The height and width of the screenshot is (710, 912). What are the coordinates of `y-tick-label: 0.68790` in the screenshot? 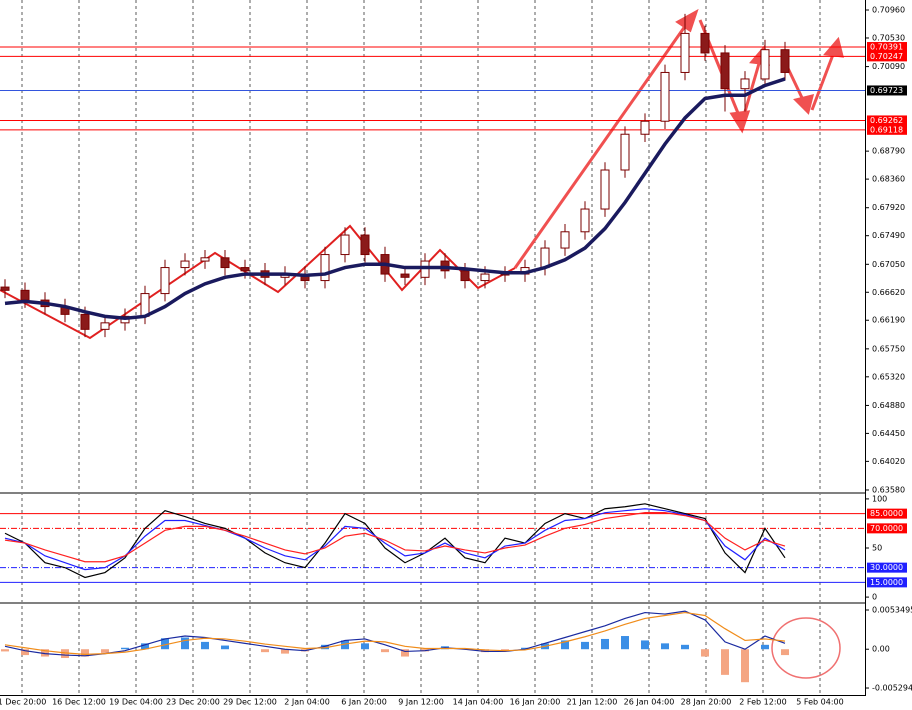 It's located at (888, 151).